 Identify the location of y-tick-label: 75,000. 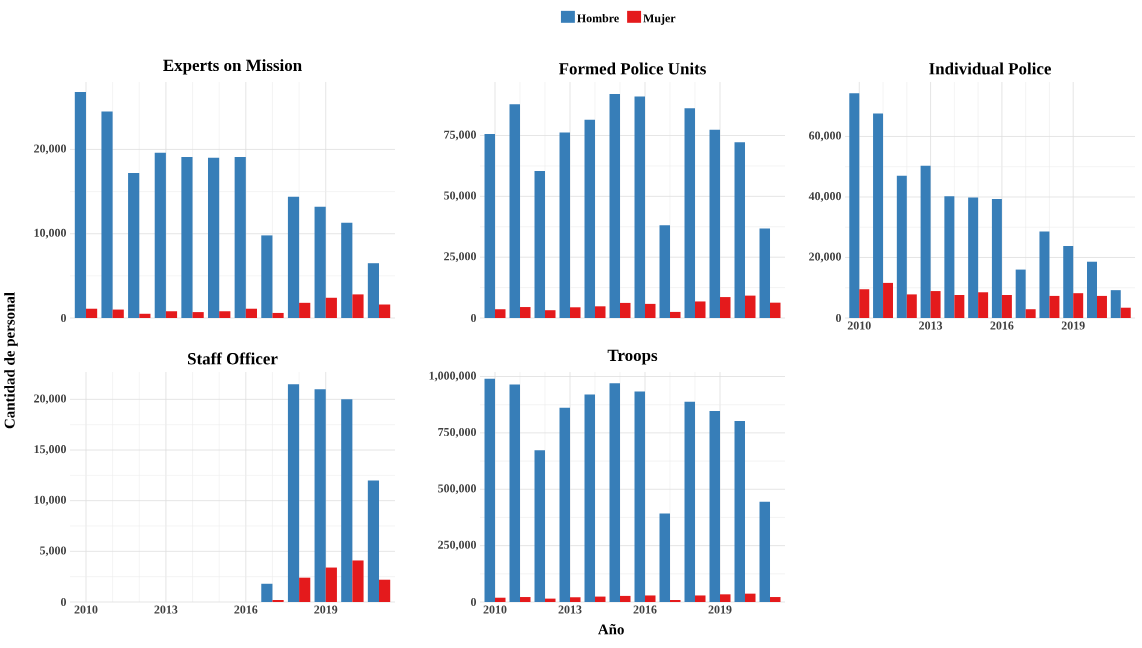
(460, 135).